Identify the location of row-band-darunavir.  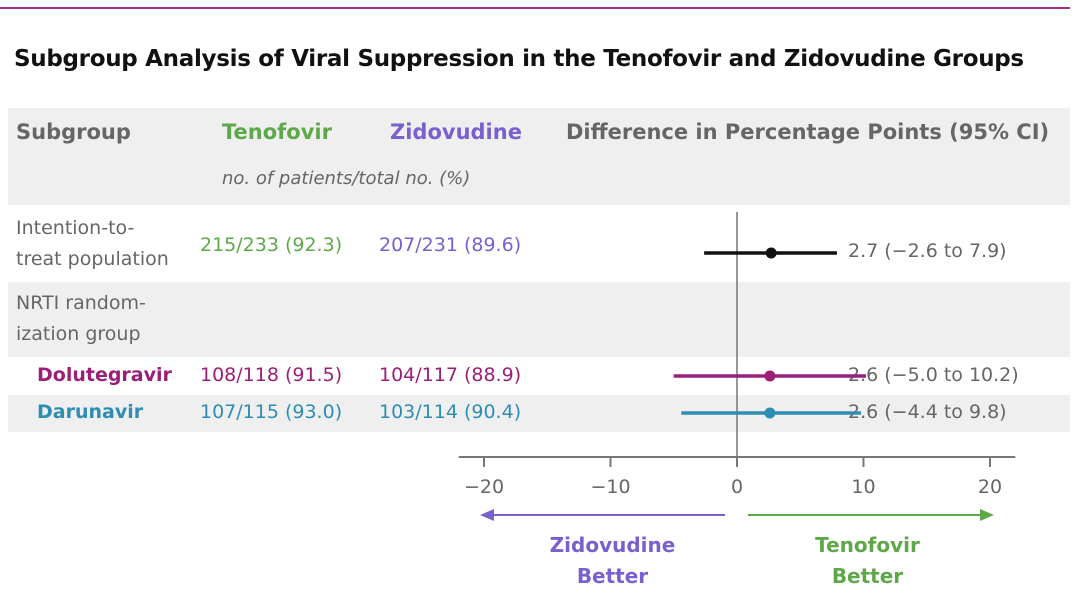
(539, 413).